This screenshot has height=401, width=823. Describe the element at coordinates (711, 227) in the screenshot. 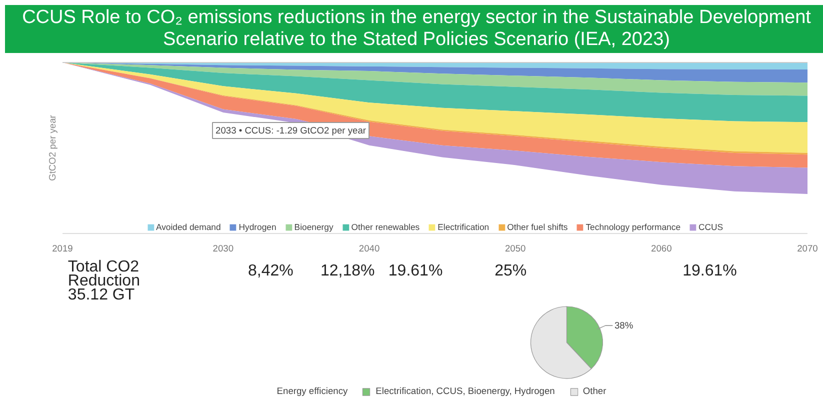

I see `legend-label: CCUS` at that location.